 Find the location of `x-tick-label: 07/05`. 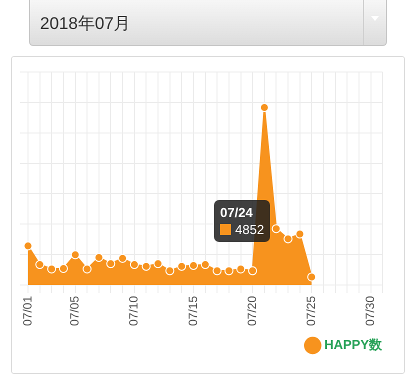

x-tick-label: 07/05 is located at coordinates (75, 311).